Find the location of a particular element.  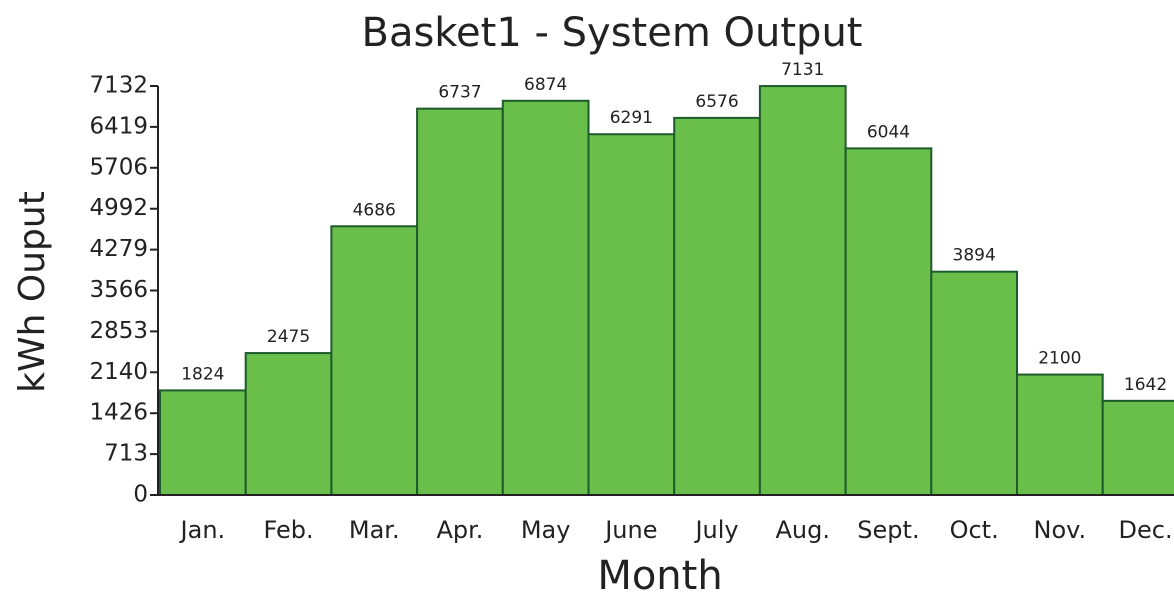

x-tick-label: Nov. is located at coordinates (1060, 530).